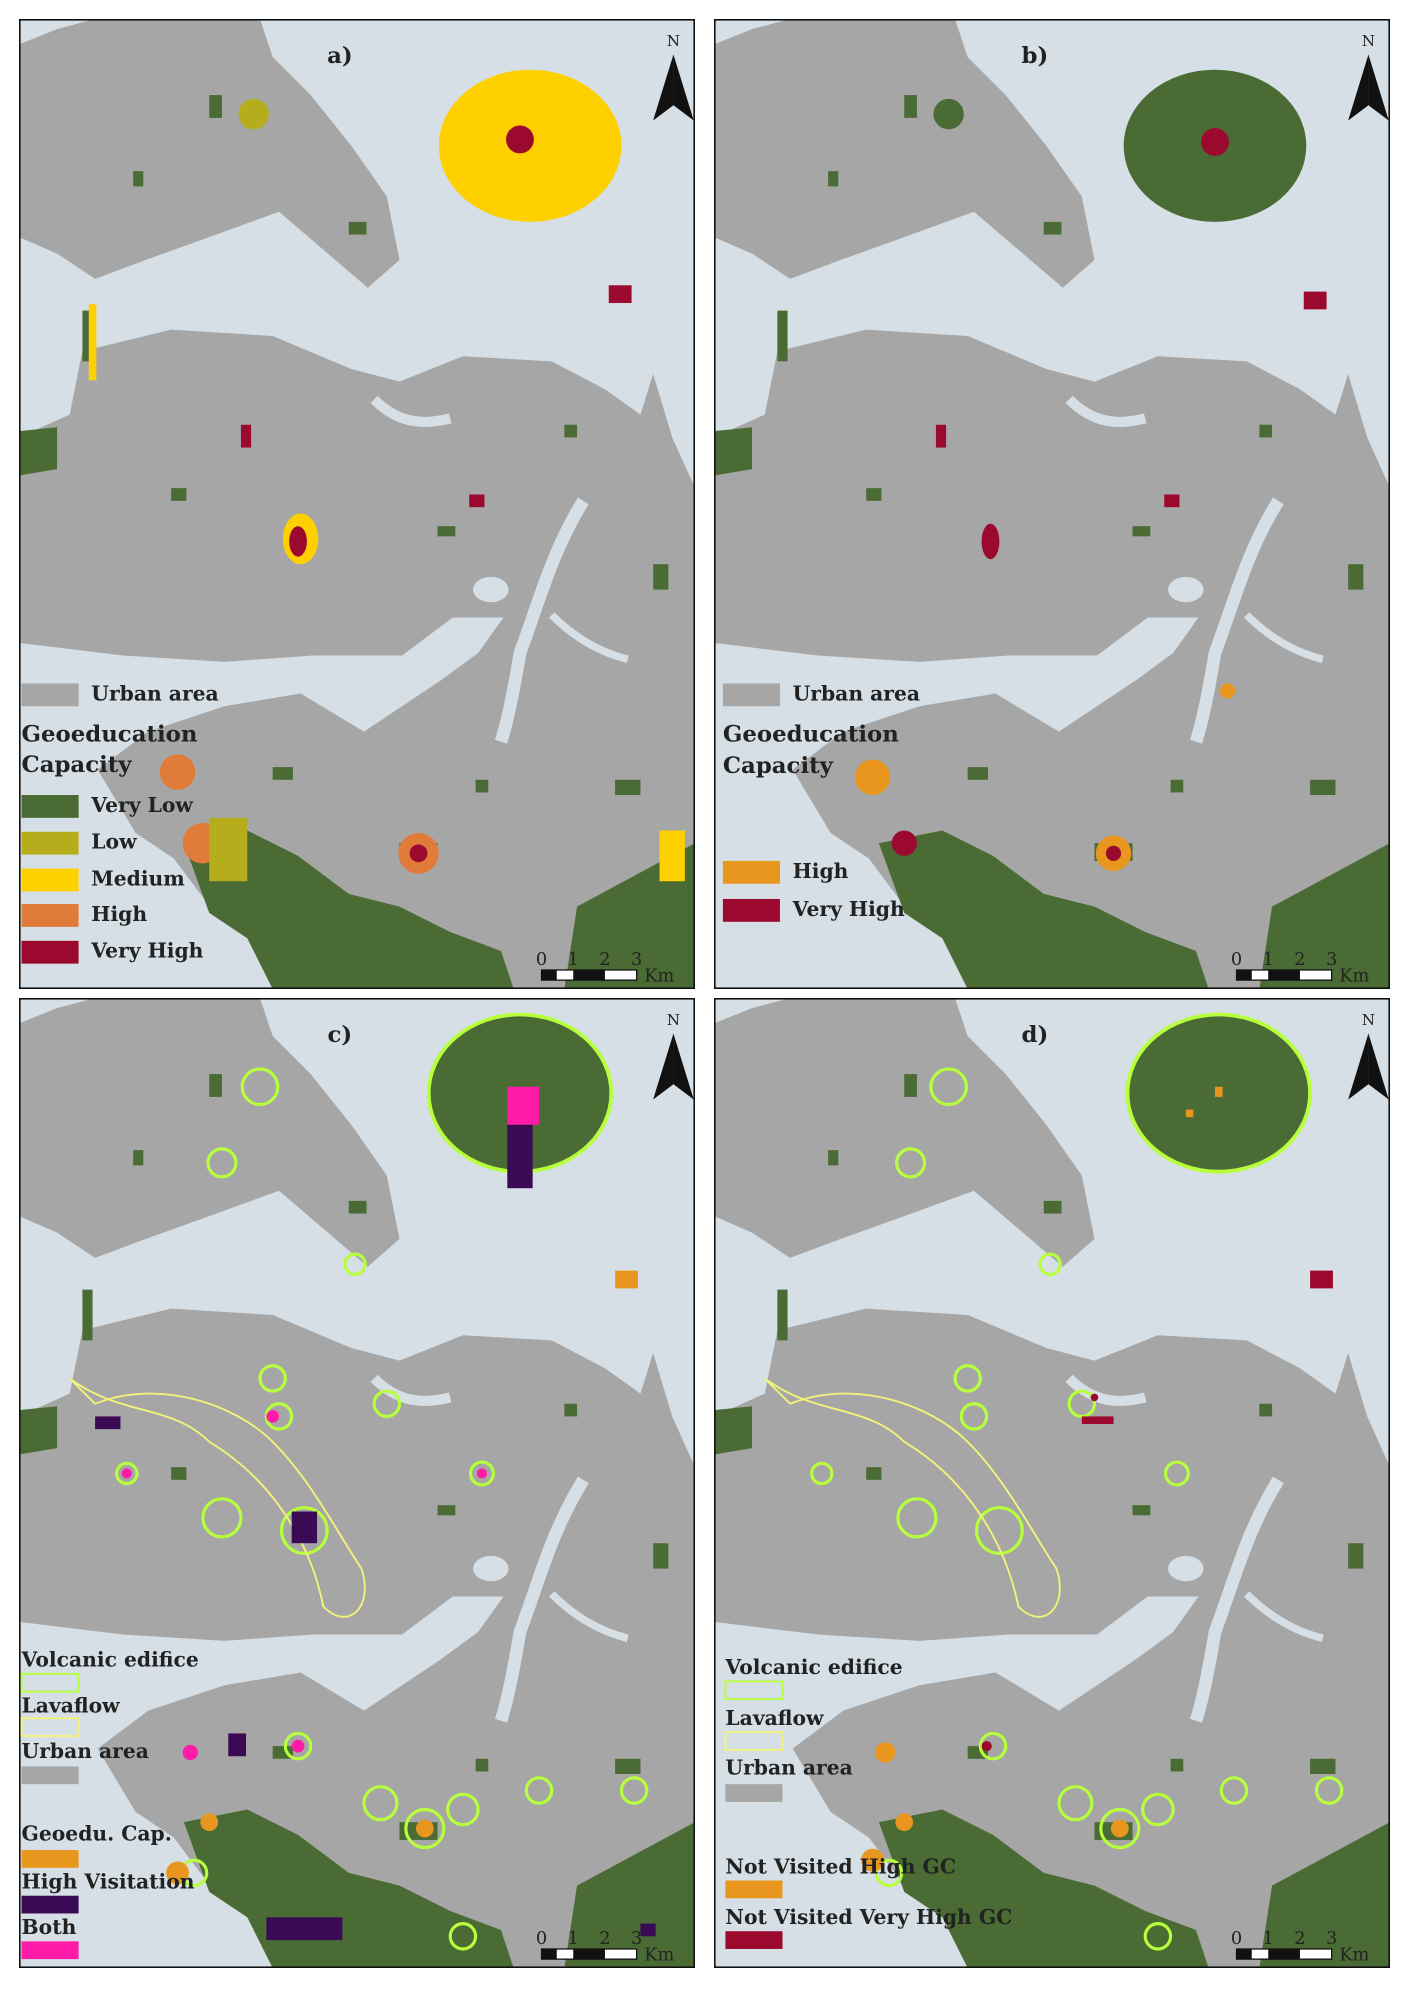  What do you see at coordinates (137, 878) in the screenshot?
I see `legend-label: Medium` at bounding box center [137, 878].